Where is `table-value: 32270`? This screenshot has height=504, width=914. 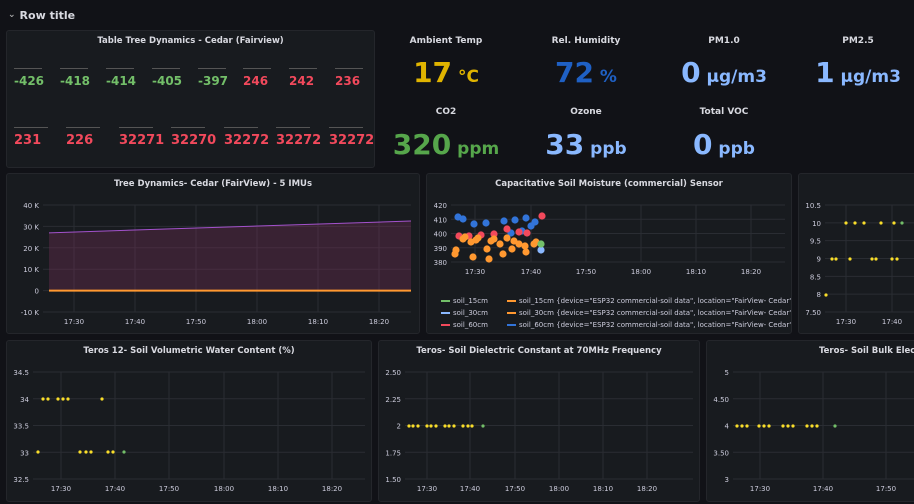 table-value: 32270 is located at coordinates (194, 137).